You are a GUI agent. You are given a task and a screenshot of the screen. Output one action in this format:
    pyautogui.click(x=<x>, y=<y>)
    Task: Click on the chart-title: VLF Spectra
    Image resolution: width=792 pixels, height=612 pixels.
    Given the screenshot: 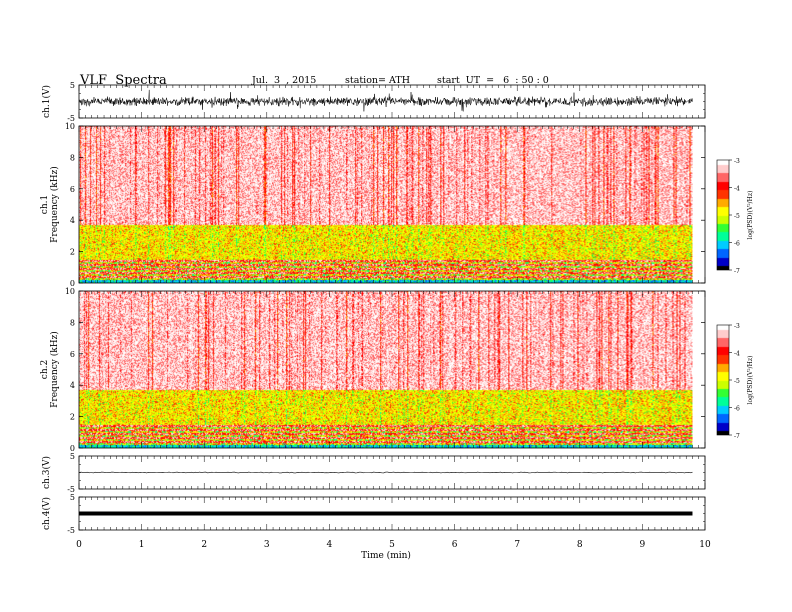 What is the action you would take?
    pyautogui.click(x=123, y=80)
    